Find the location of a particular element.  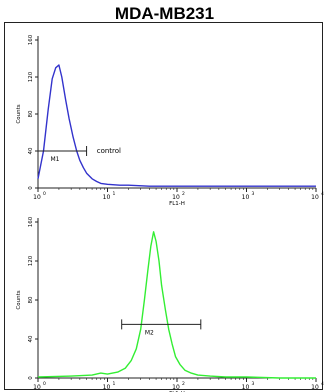

x-axis-title: FL1-H is located at coordinates (177, 204).